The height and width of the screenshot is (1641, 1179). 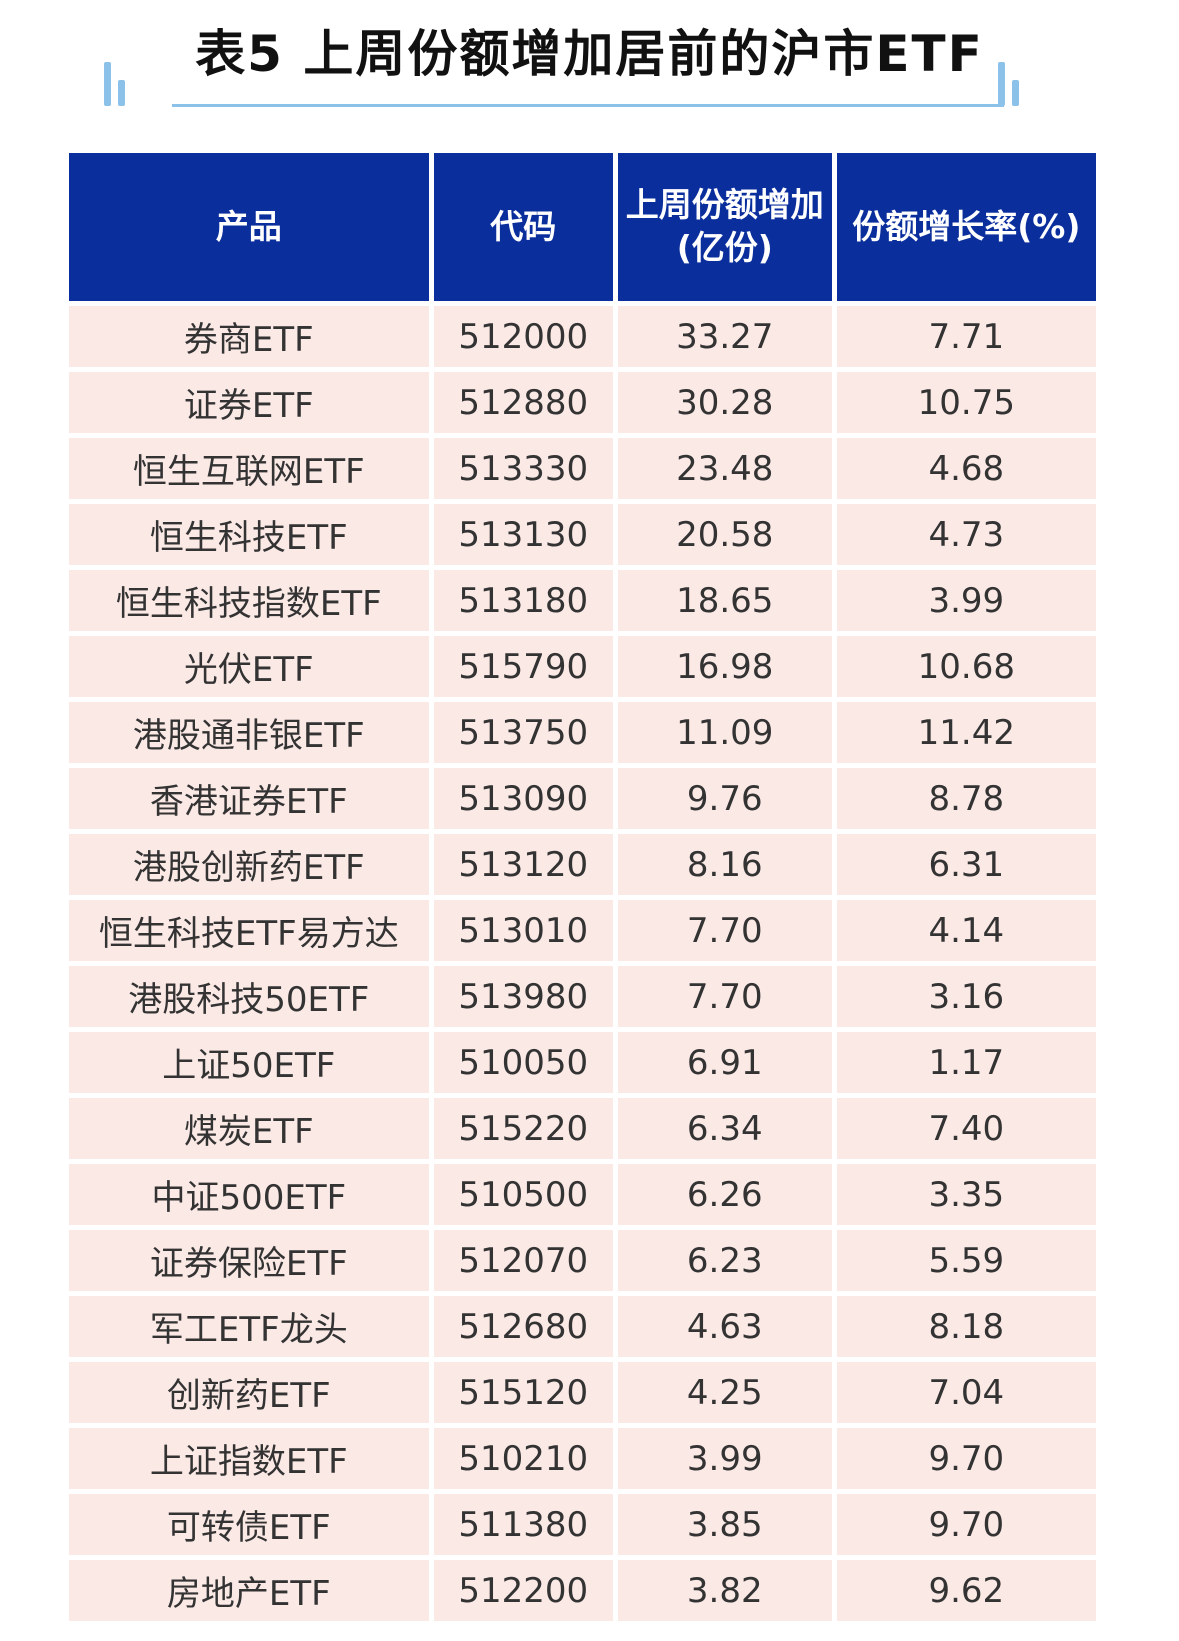 What do you see at coordinates (249, 336) in the screenshot?
I see `product-cell: 券商ETF` at bounding box center [249, 336].